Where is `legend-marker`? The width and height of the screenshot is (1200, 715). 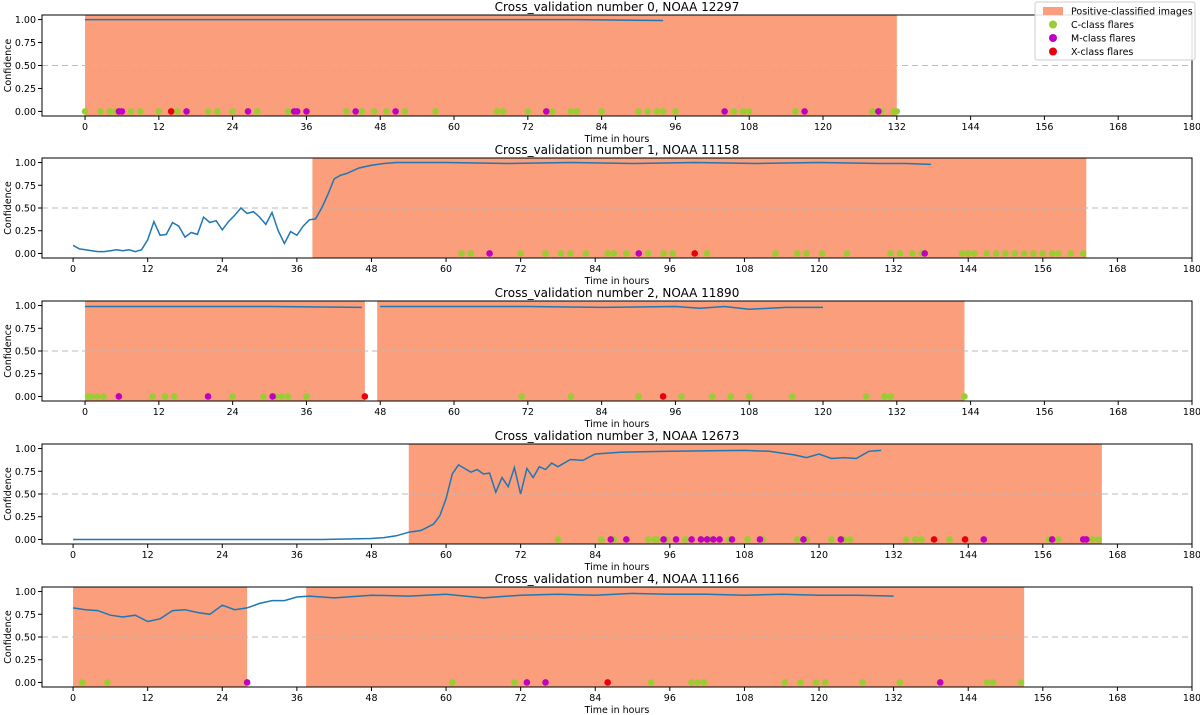 legend-marker is located at coordinates (1053, 24).